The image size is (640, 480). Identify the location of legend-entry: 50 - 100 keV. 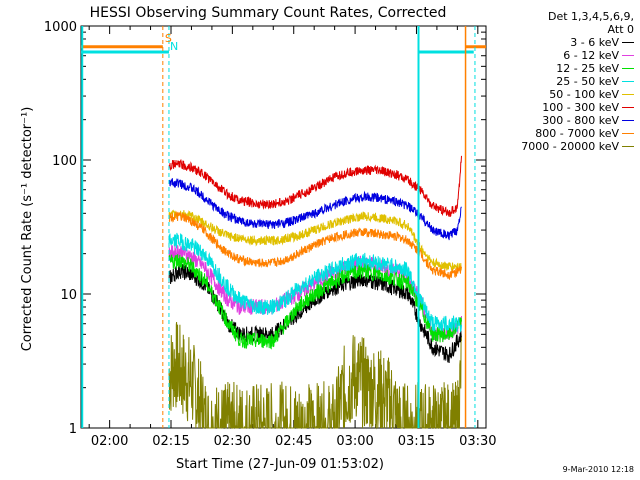
(560, 94).